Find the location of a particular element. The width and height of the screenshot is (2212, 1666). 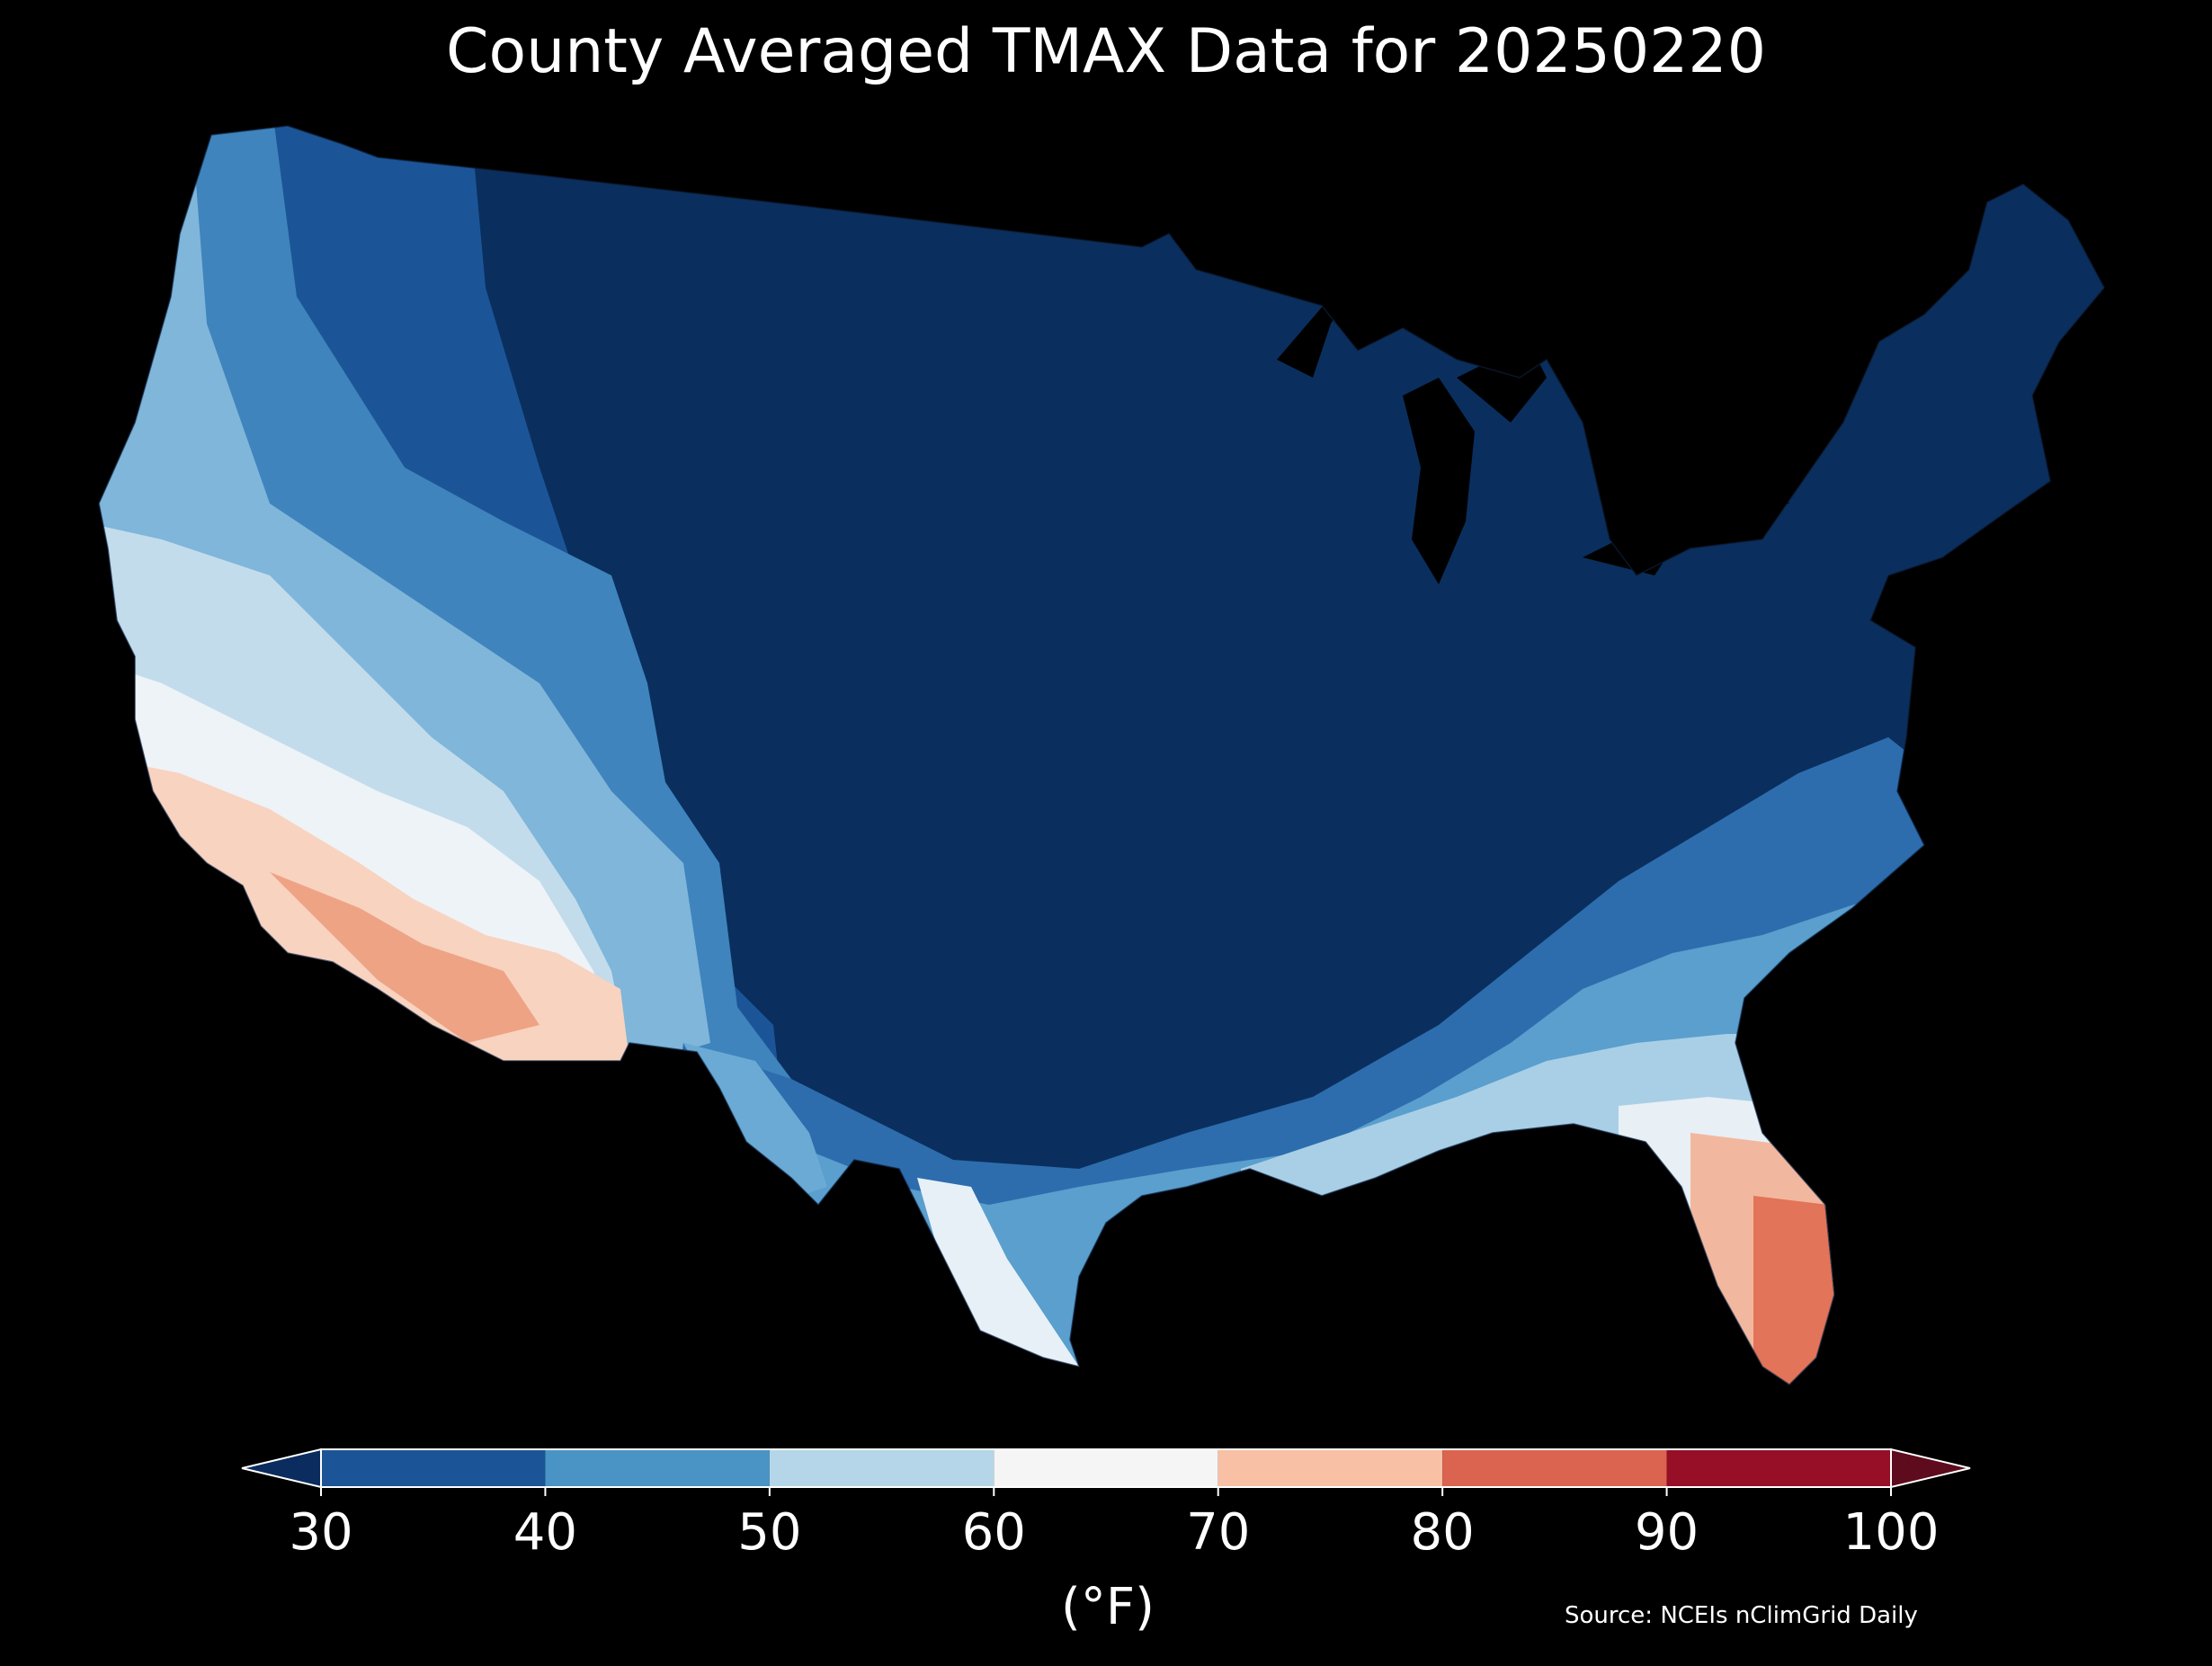

colorbar-tick-90: 90 is located at coordinates (1666, 1532).